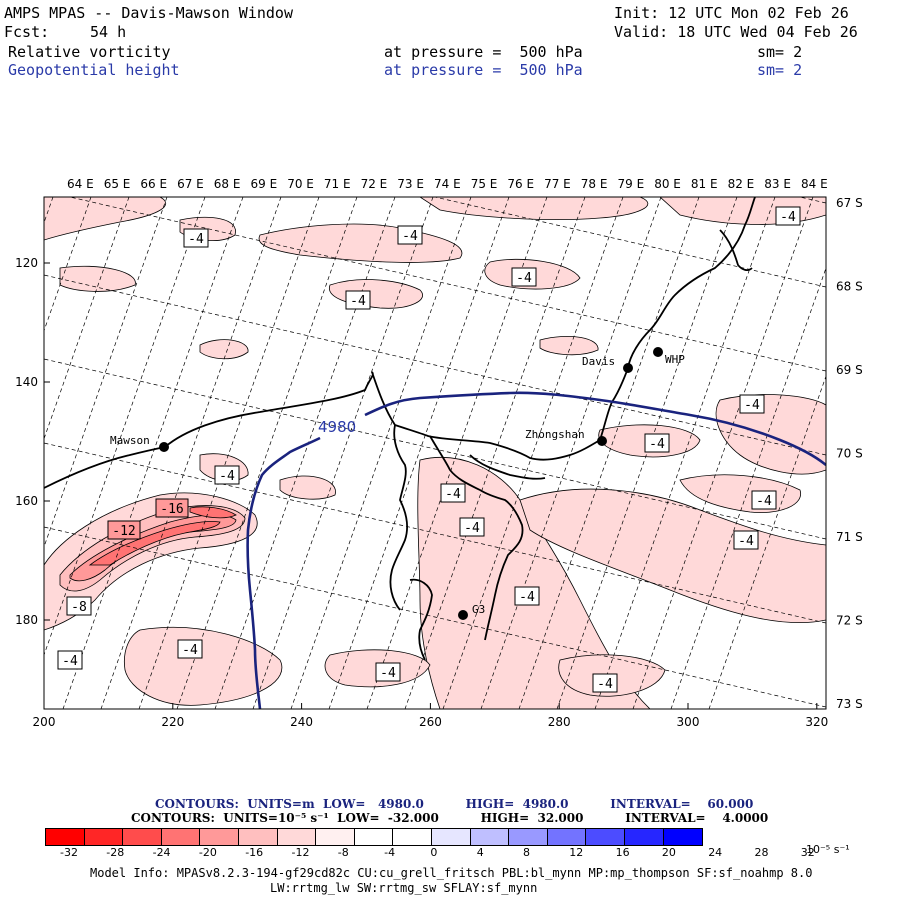 This screenshot has width=900, height=900. I want to click on colorbar-tick-label: 16, so click(622, 852).